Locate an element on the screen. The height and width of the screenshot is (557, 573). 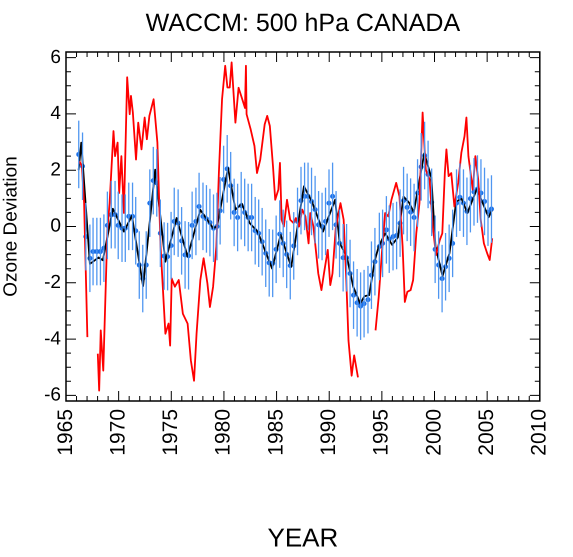
x-tick-label: 1975 is located at coordinates (170, 432).